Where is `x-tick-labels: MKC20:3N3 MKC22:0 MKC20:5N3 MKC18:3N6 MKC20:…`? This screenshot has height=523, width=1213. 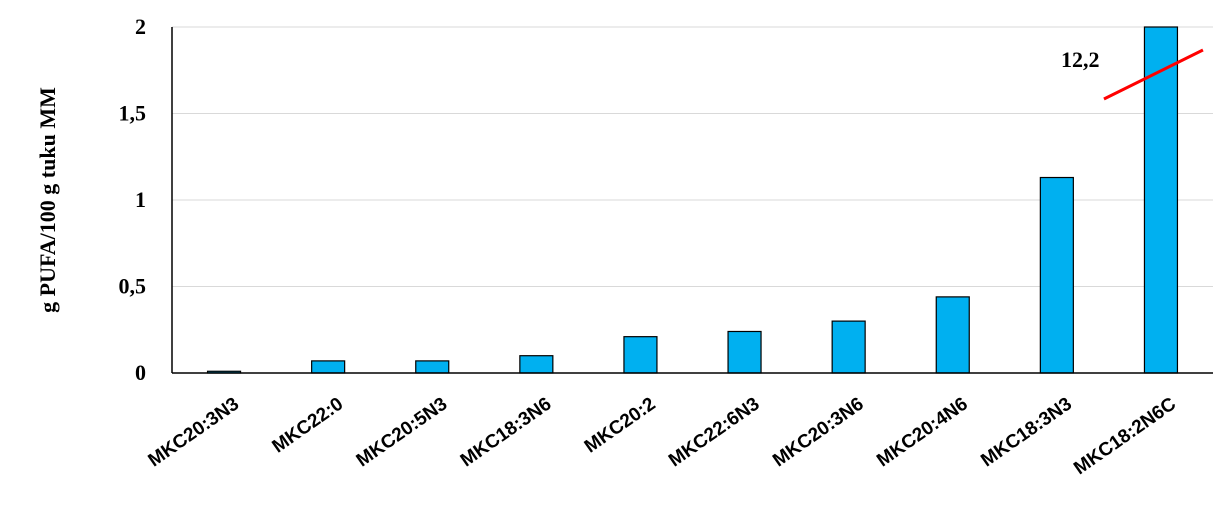
x-tick-labels: MKC20:3N3 MKC22:0 MKC20:5N3 MKC18:3N6 MKC20:… is located at coordinates (663, 436).